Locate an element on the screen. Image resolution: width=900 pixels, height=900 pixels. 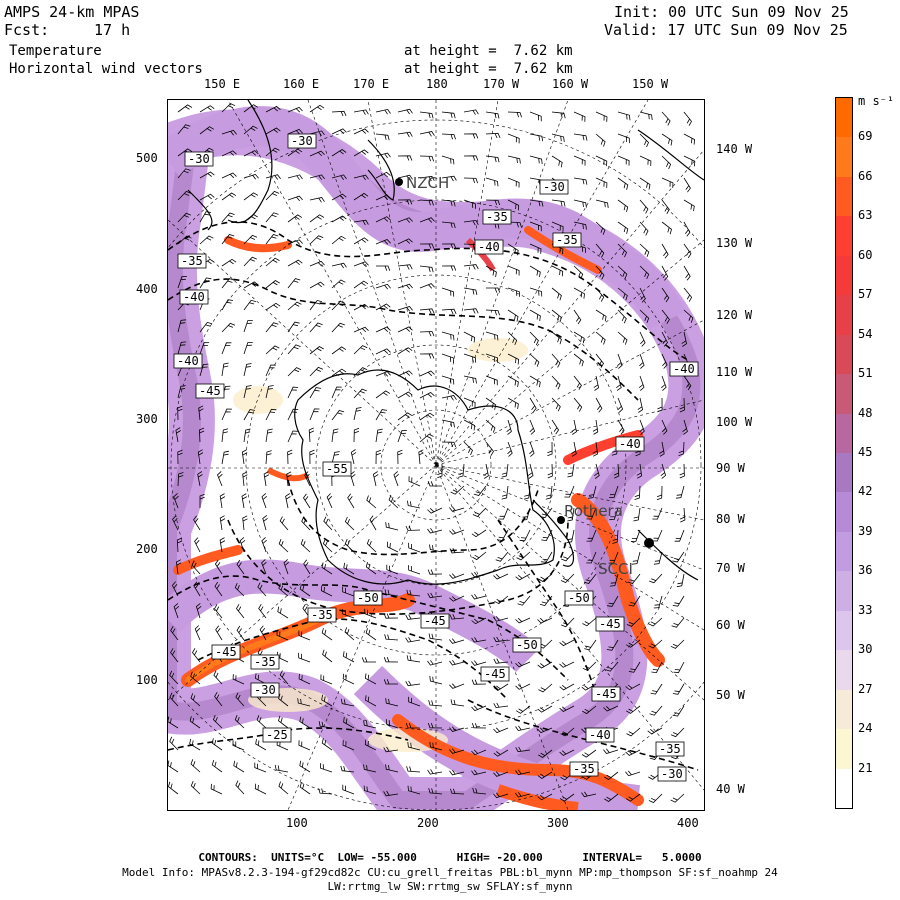
station-label-rothera: Rothera is located at coordinates (593, 511).